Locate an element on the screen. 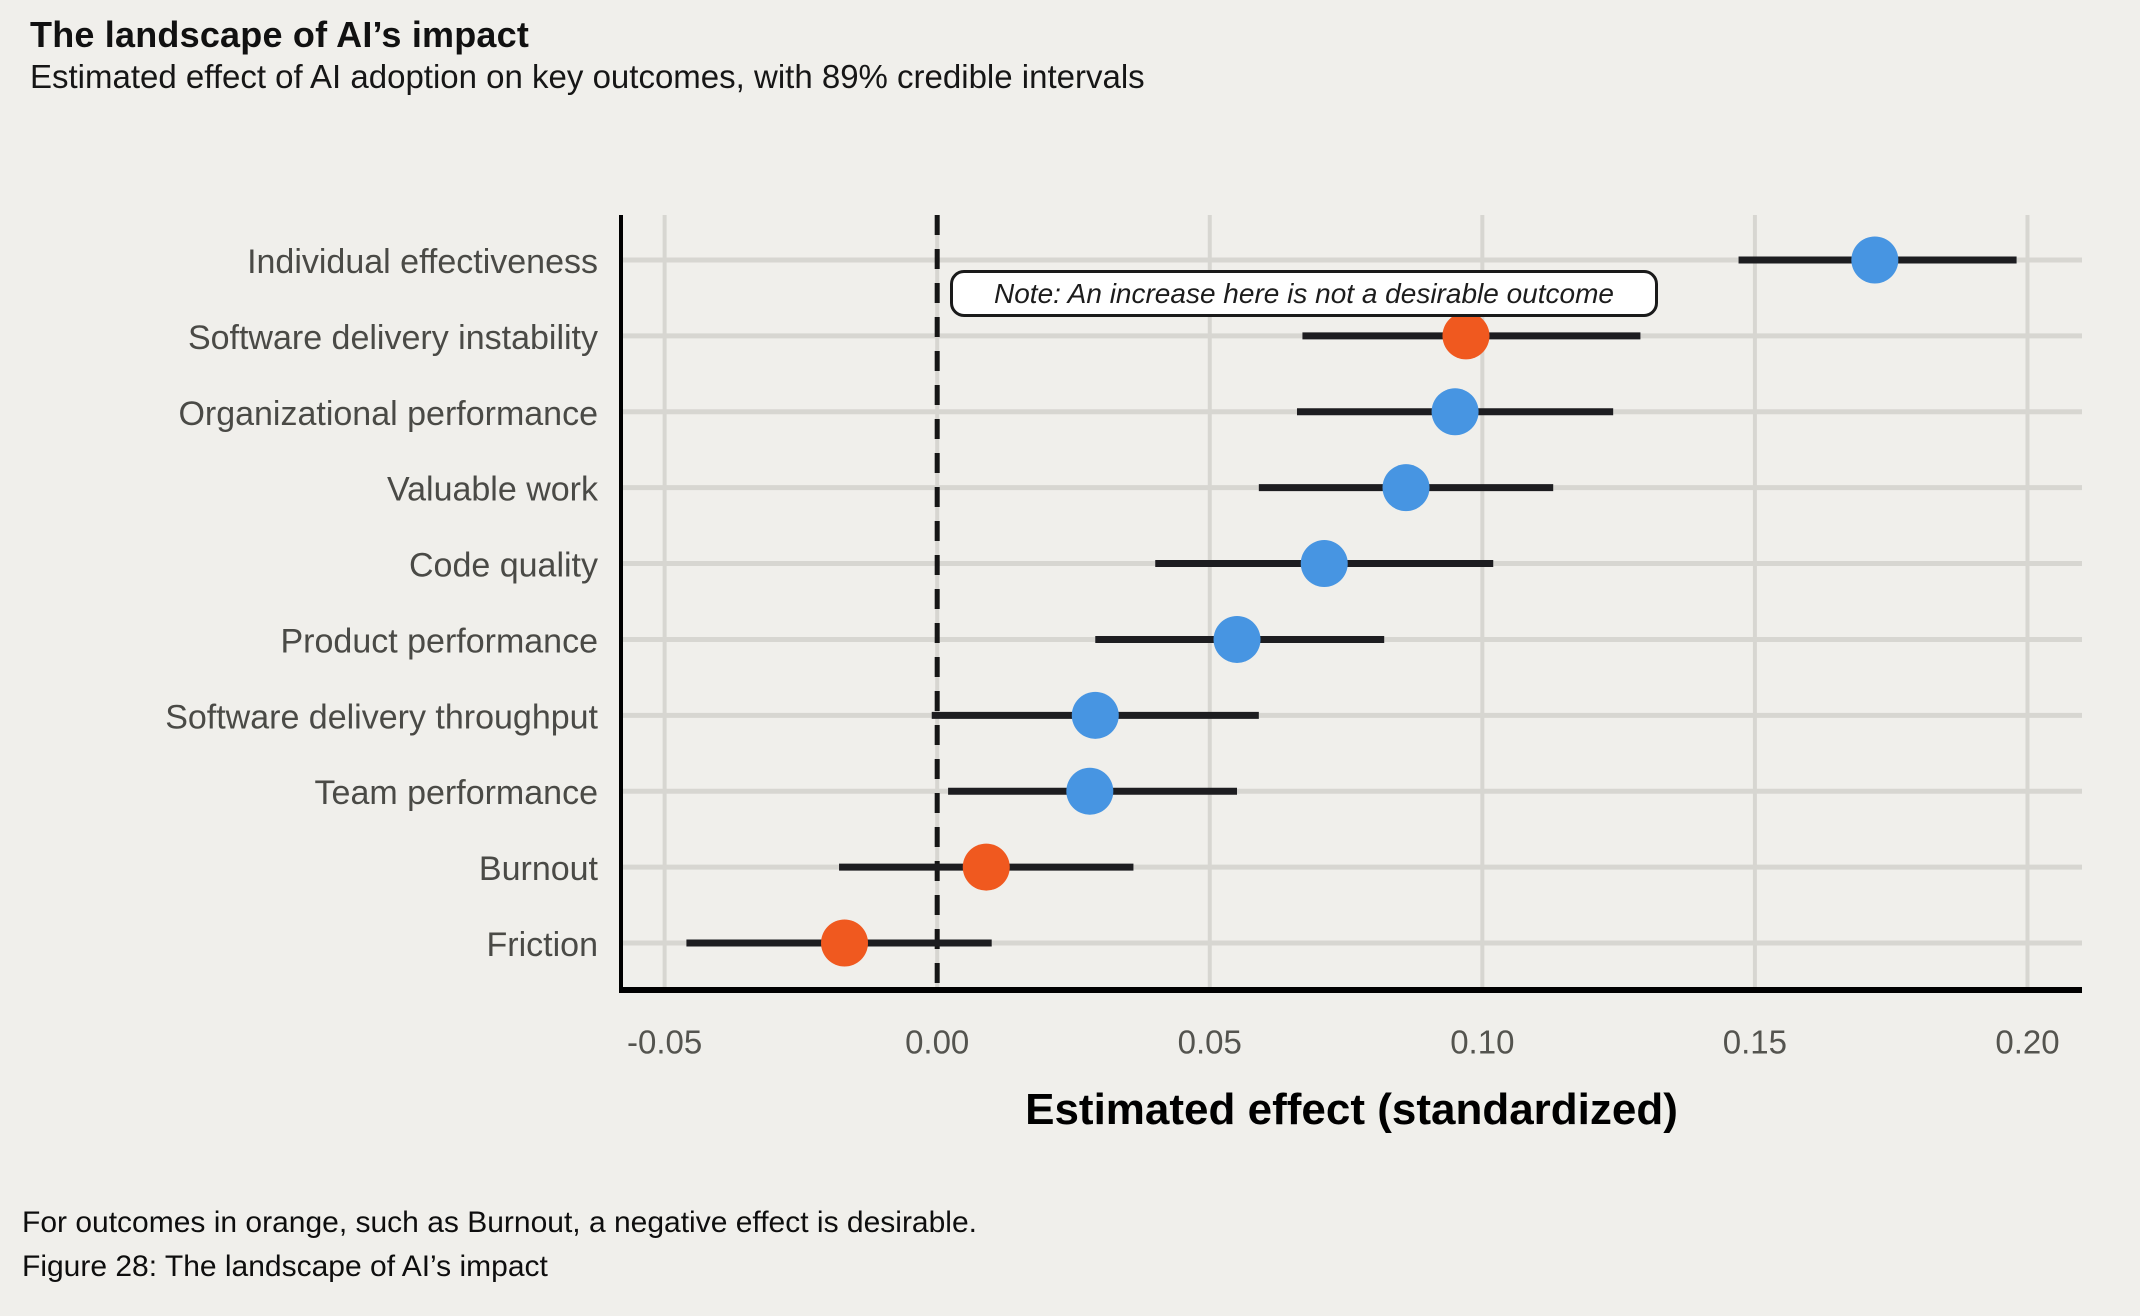 This screenshot has height=1316, width=2140. category-label-software-delivery-instability: Software delivery instability is located at coordinates (393, 338).